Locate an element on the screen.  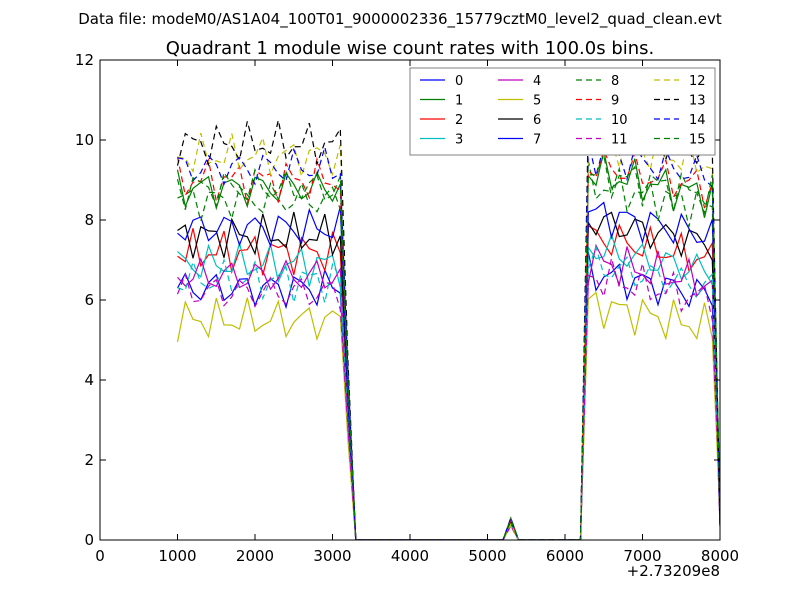
x-tick-label: 4000 is located at coordinates (410, 556).